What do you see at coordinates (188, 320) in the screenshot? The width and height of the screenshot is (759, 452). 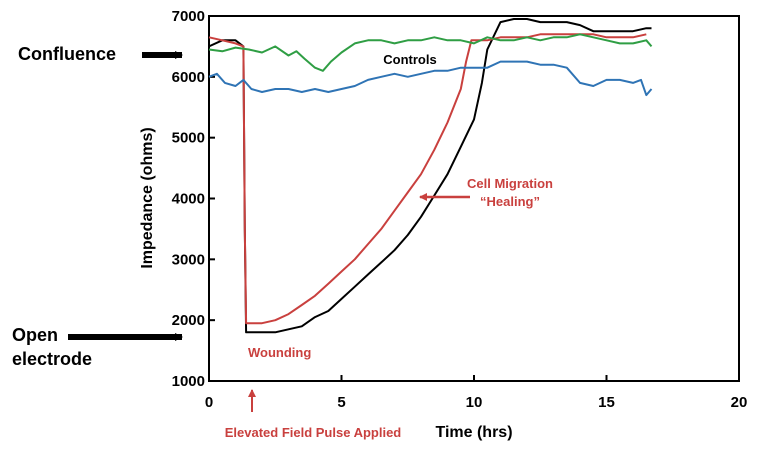 I see `y-tick-label: 2000` at bounding box center [188, 320].